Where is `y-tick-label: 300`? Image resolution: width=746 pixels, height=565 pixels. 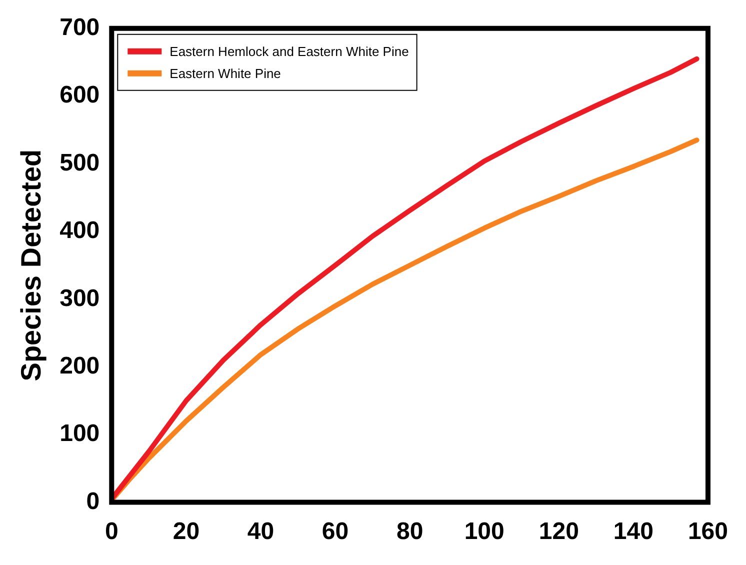 y-tick-label: 300 is located at coordinates (80, 298).